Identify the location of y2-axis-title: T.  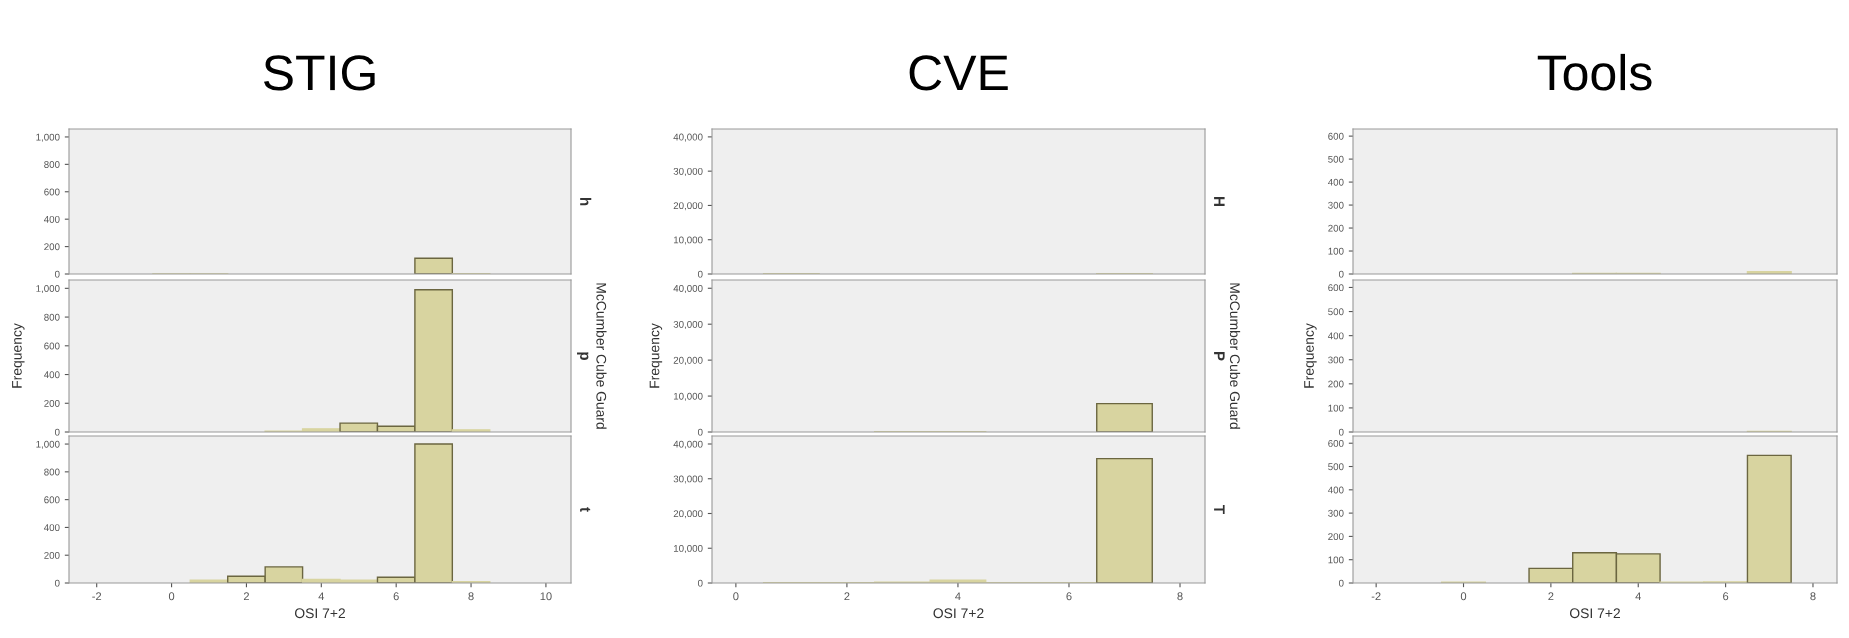
(1219, 509).